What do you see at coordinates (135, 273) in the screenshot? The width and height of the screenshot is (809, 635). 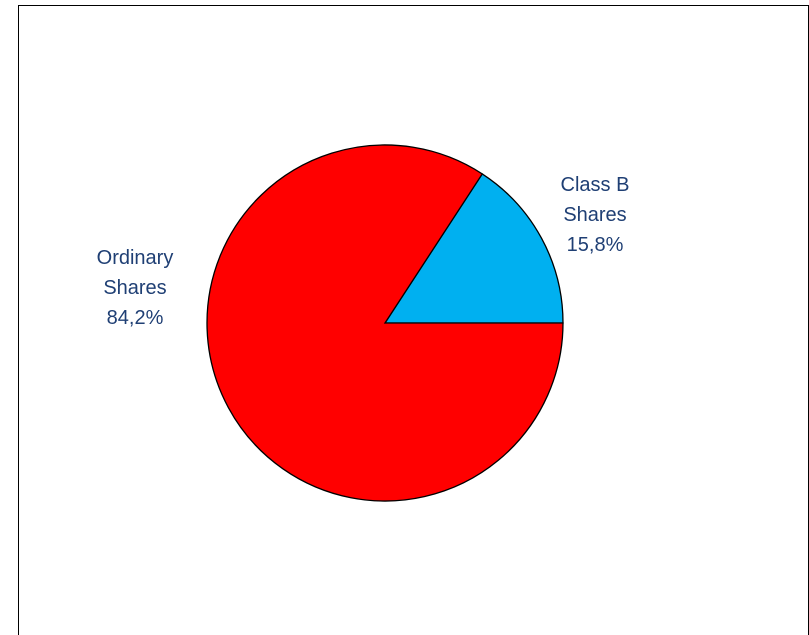 I see `category-label: Ordinary Shares` at bounding box center [135, 273].